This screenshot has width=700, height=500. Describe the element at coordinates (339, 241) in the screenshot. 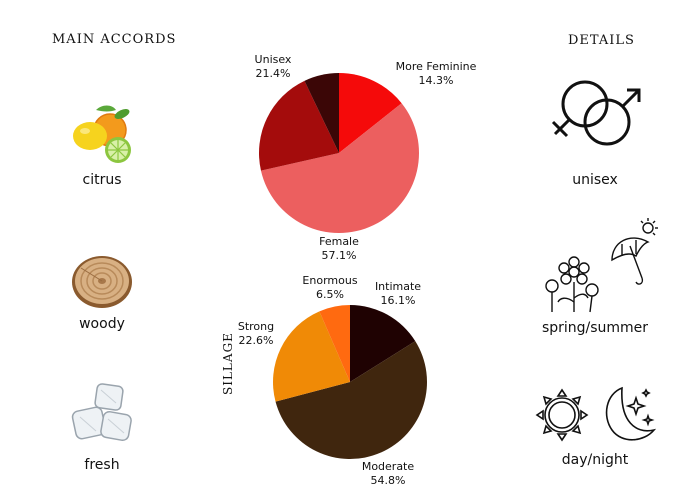

I see `slice-label: Female` at that location.